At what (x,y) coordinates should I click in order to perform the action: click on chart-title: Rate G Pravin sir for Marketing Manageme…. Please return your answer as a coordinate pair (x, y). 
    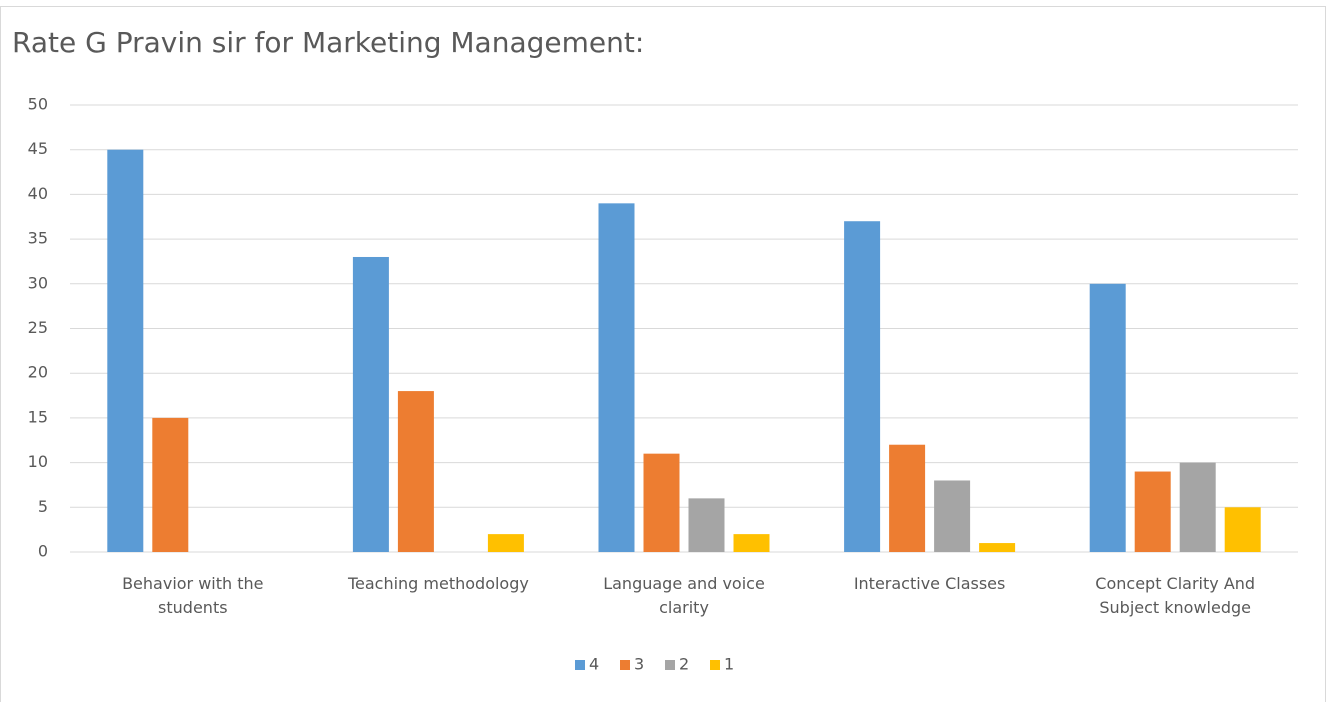
    Looking at the image, I should click on (328, 42).